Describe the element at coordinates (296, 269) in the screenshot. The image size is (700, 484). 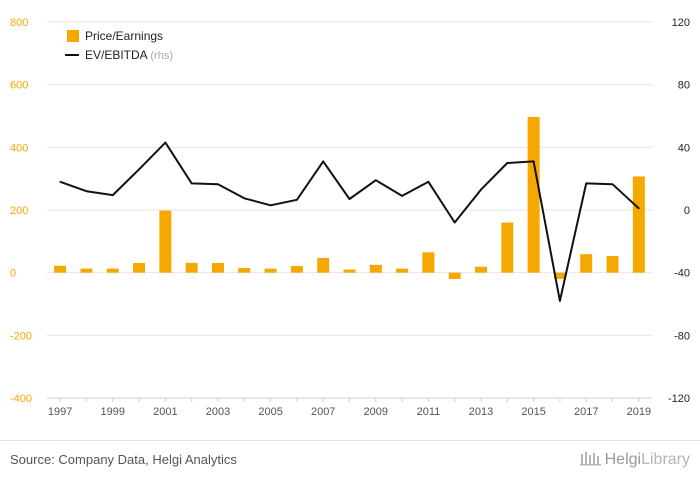
I see `bar-2006` at that location.